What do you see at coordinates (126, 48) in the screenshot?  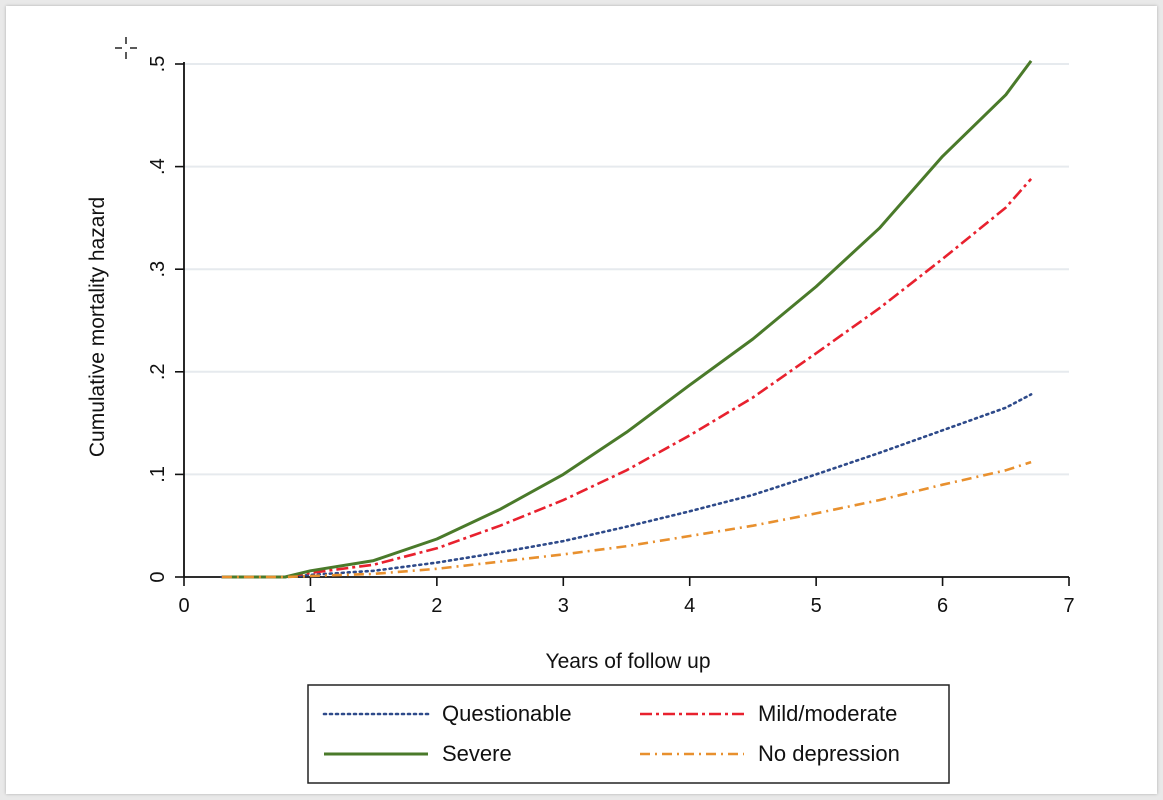 I see `crosshair-cursor-icon` at bounding box center [126, 48].